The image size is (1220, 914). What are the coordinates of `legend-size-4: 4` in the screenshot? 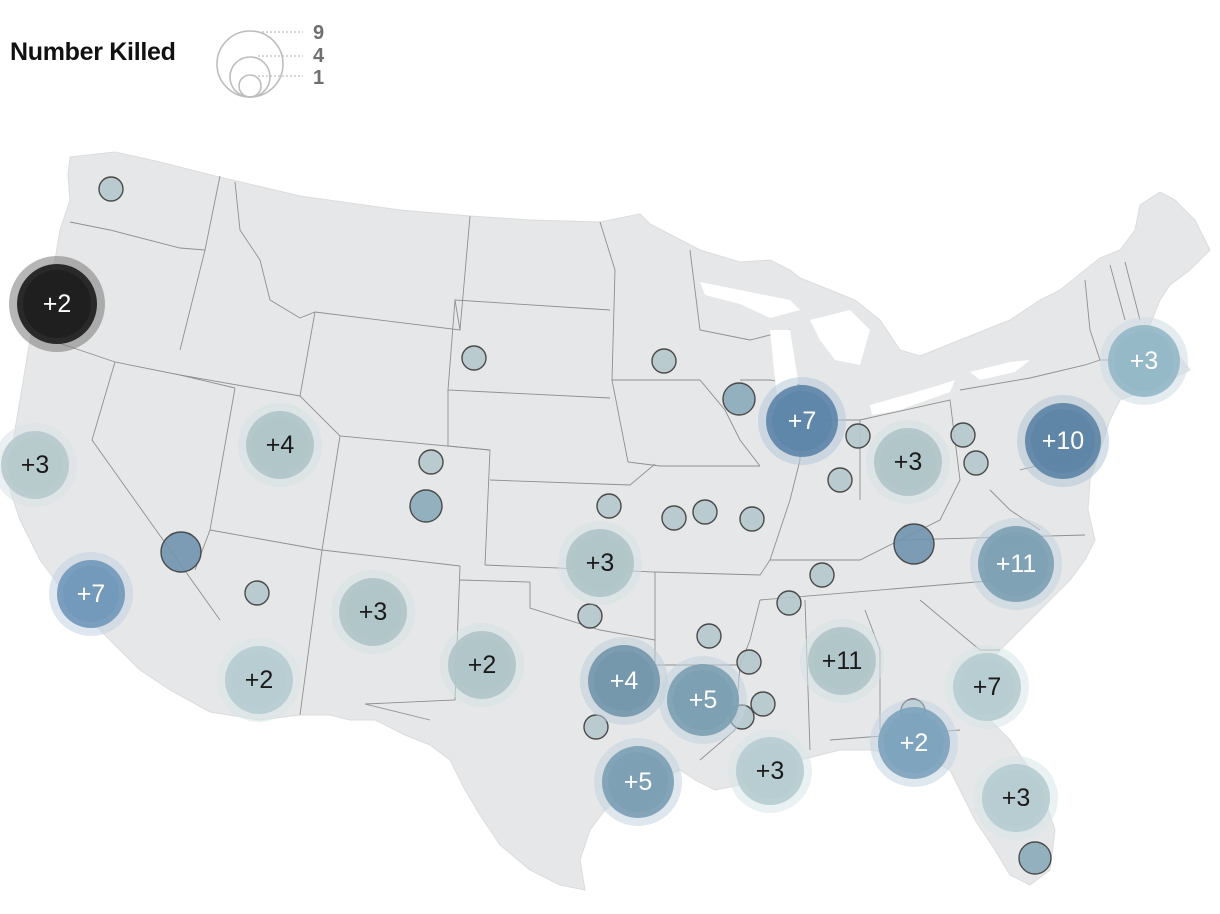 It's located at (319, 56).